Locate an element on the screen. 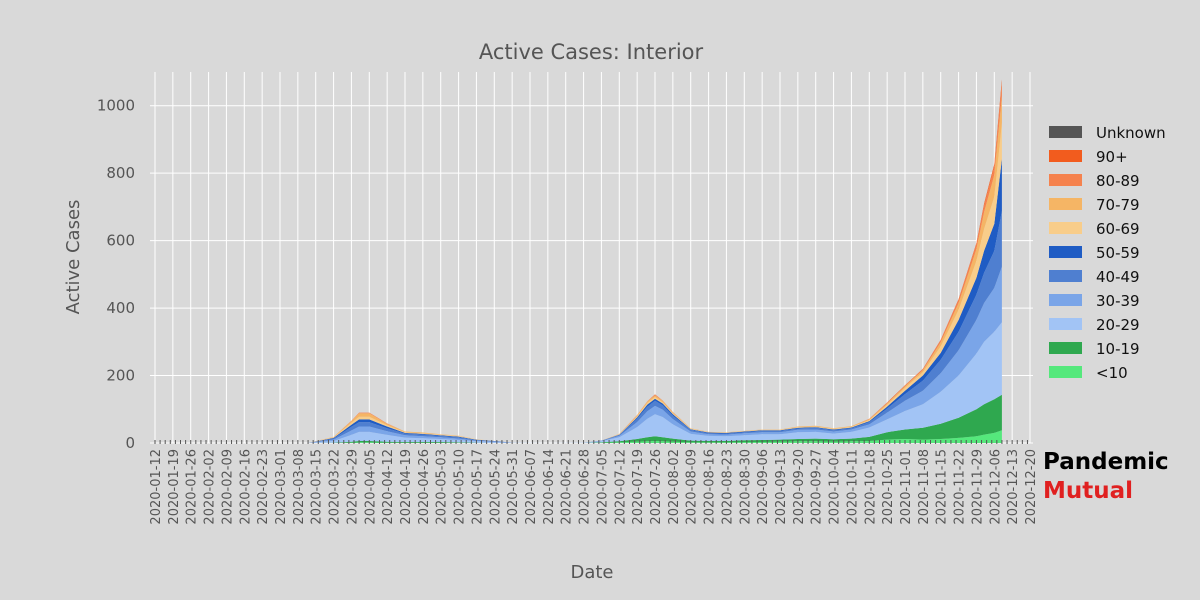  legend-label: 50-59 is located at coordinates (1118, 253).